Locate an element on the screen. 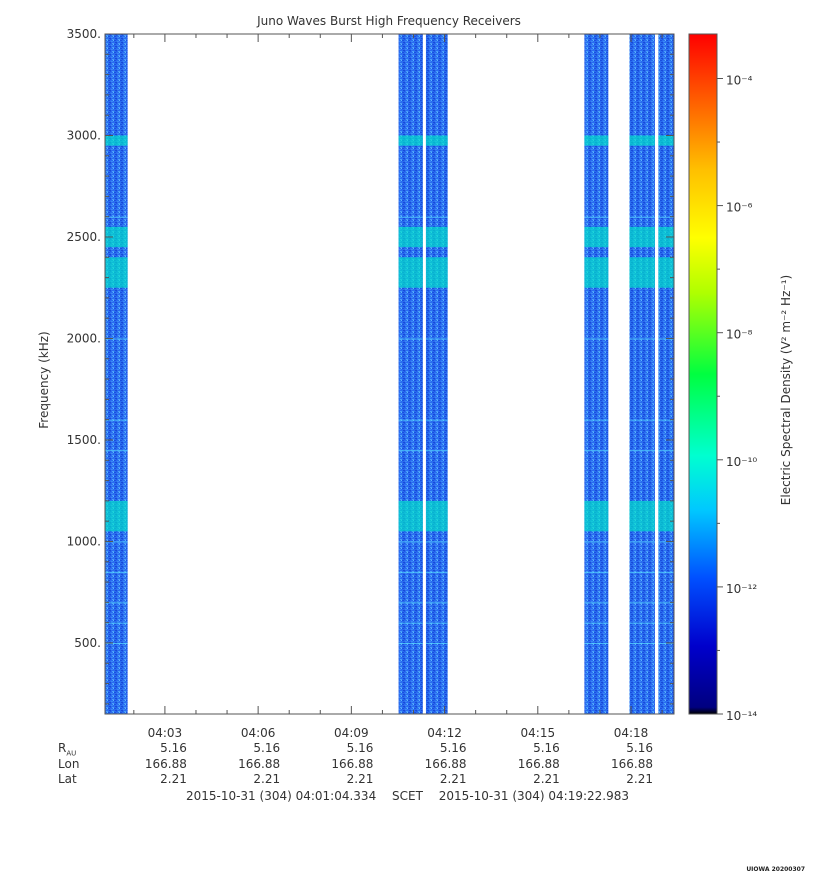  x-tick-label: 04:06 is located at coordinates (258, 733).